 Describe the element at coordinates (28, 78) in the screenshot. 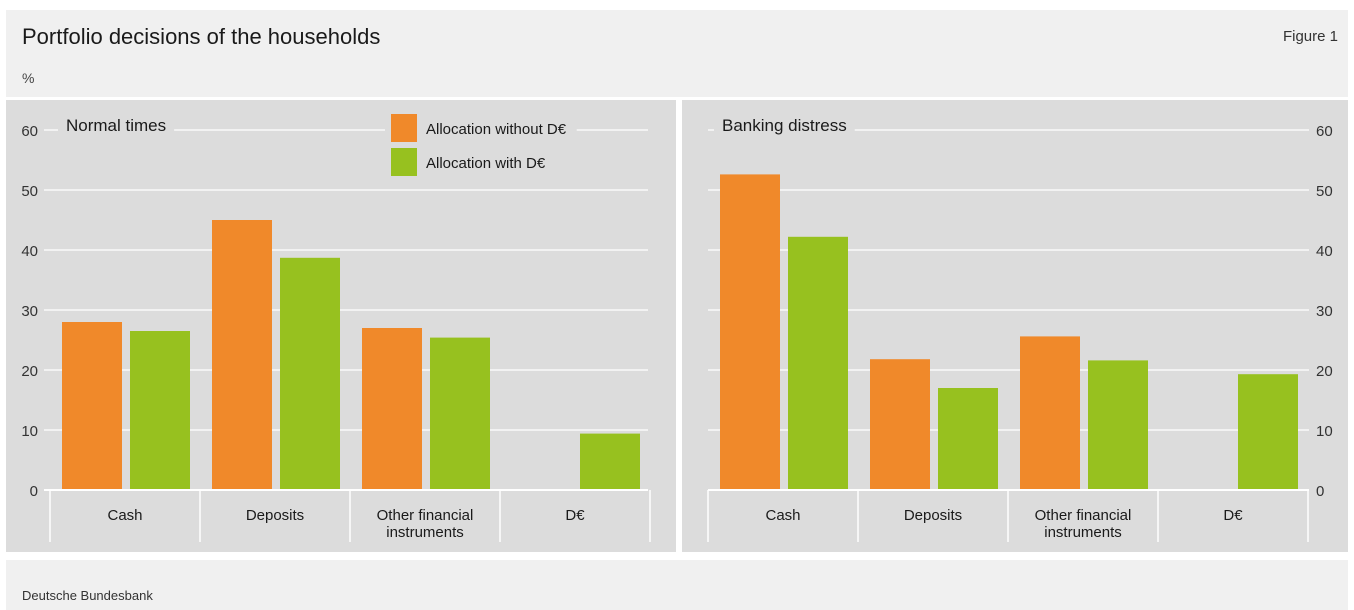

I see `unit-label: %` at that location.